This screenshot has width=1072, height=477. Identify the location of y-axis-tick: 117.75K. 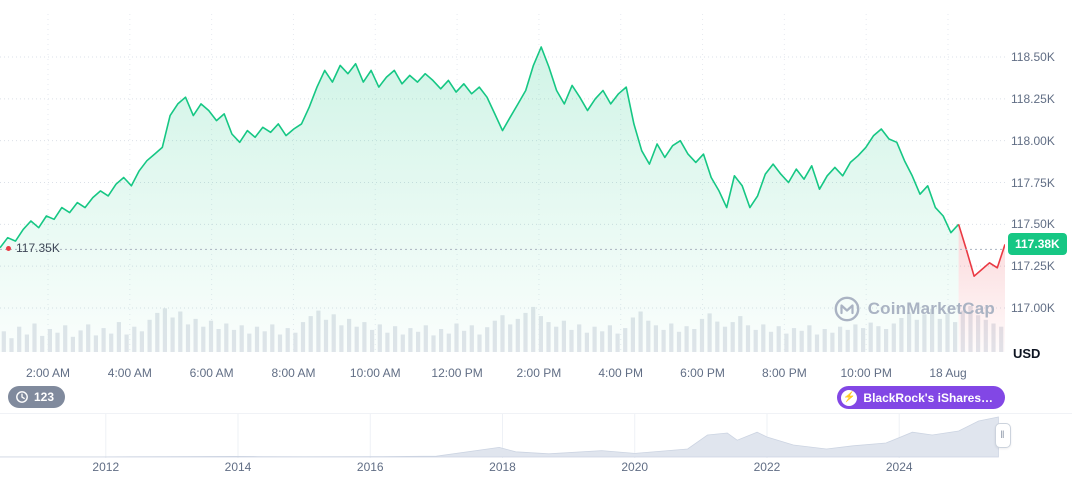
(1033, 182).